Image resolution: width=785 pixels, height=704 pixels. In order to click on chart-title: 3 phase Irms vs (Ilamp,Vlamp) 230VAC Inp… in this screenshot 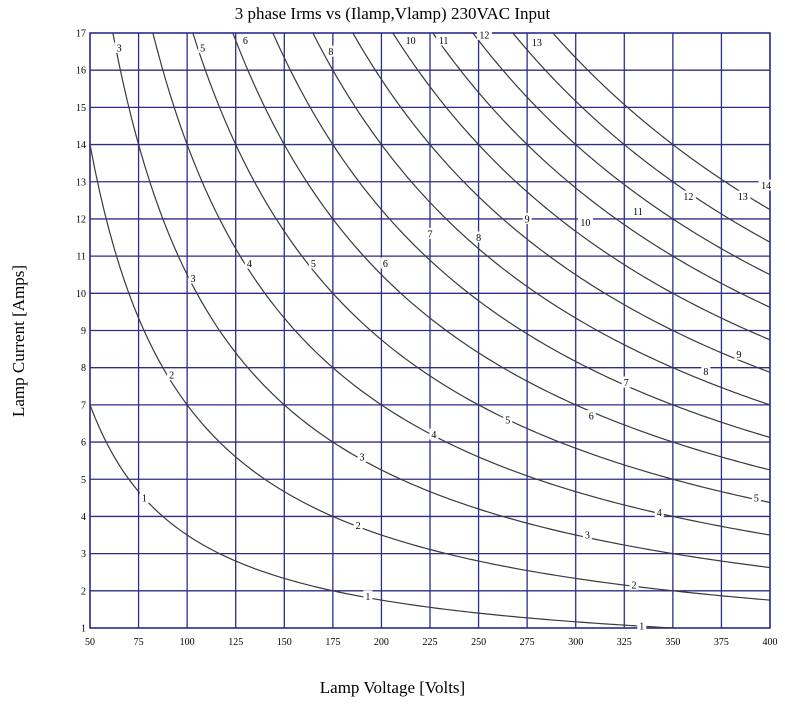, I will do `click(392, 13)`.